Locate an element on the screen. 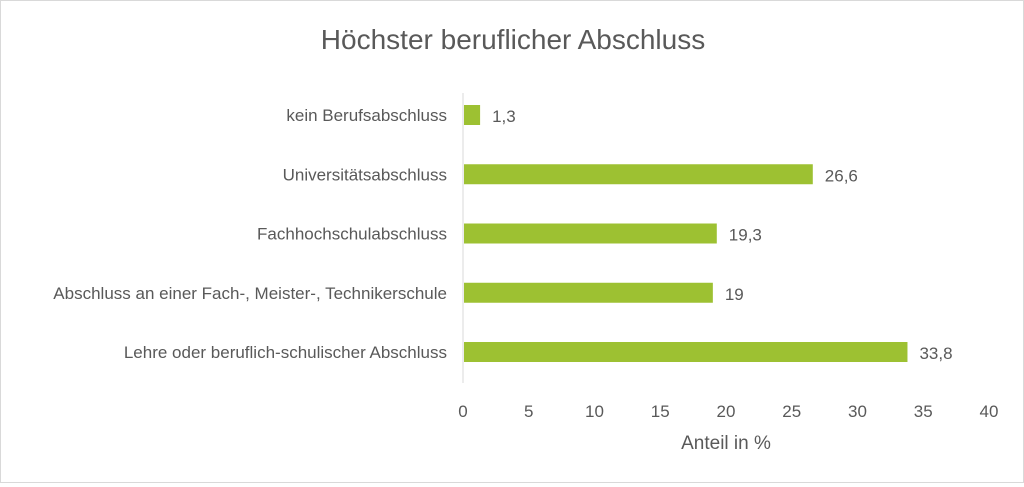 The image size is (1024, 487). x-tick-label: 30 is located at coordinates (857, 411).